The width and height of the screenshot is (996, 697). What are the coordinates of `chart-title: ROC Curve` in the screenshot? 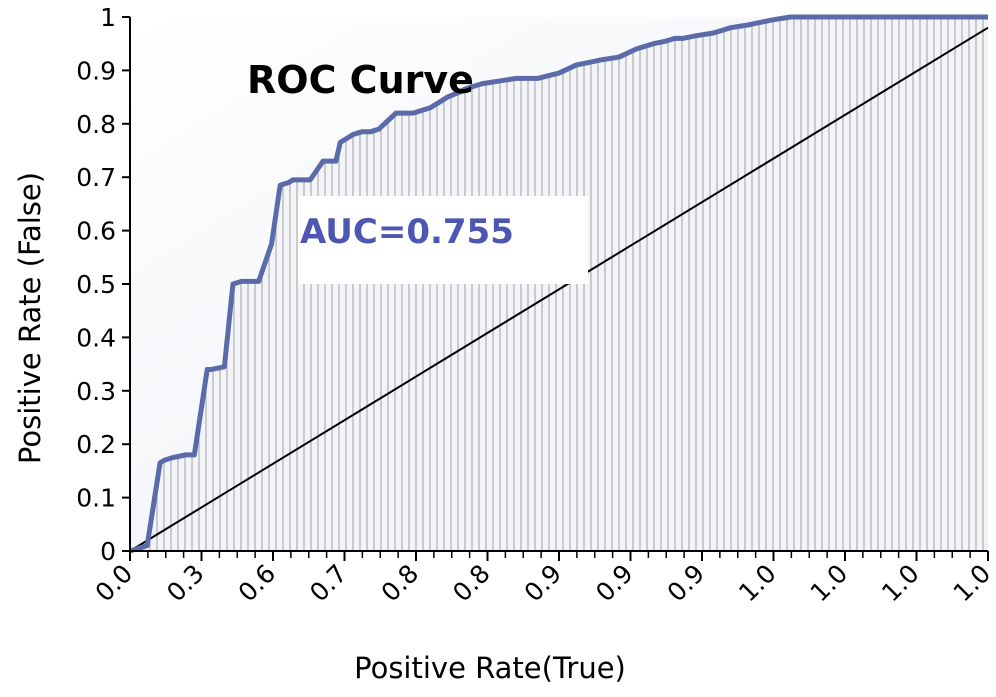 It's located at (360, 80).